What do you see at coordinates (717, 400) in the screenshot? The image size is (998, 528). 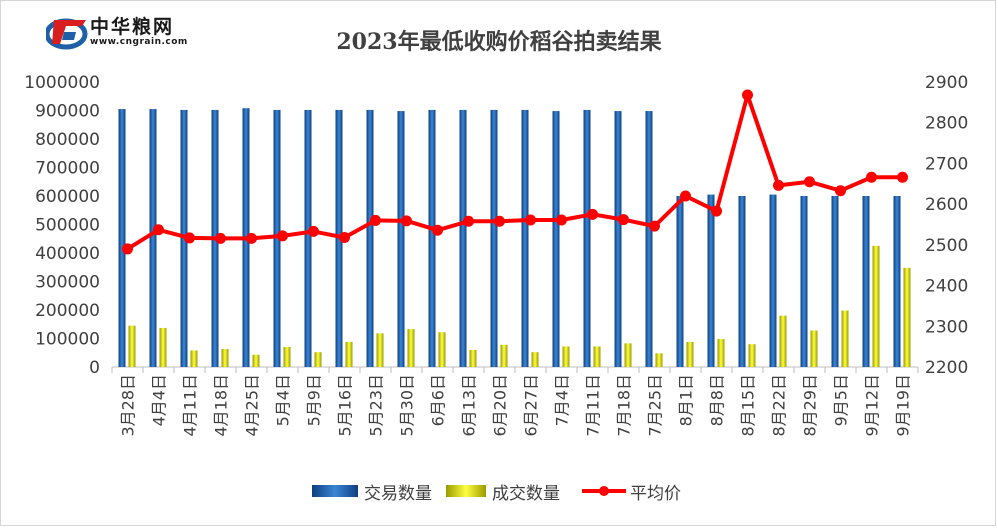 I see `x-tick-label: 8月8日` at bounding box center [717, 400].